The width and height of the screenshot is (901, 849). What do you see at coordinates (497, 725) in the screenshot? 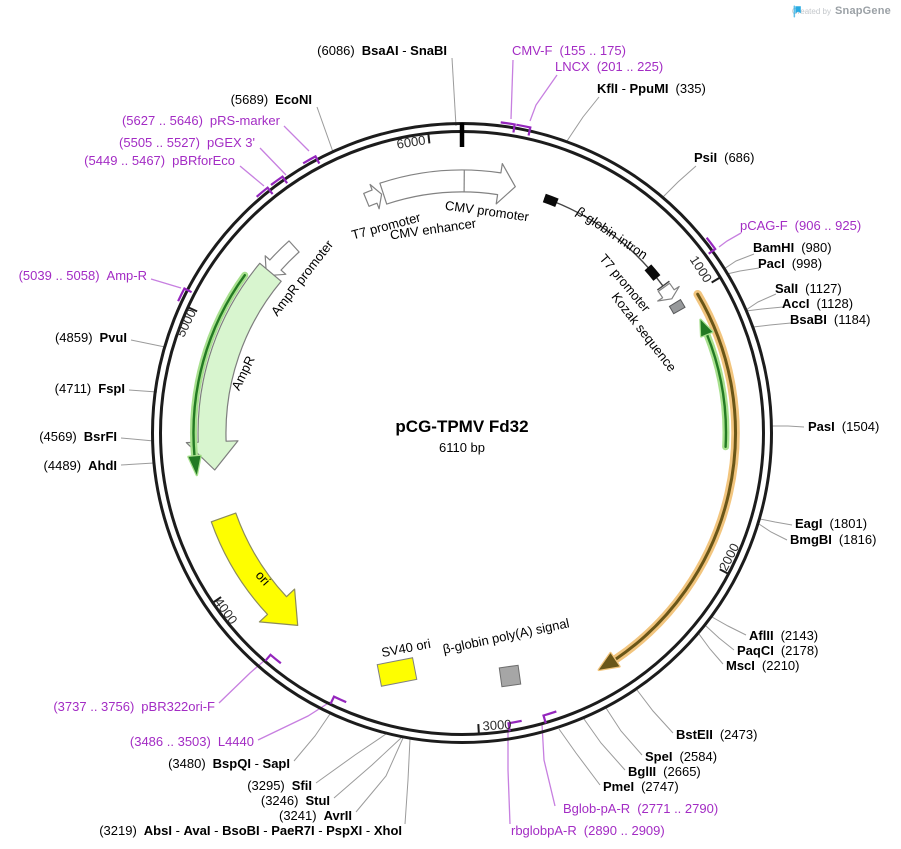
I see `tick-label-3000: 3000` at bounding box center [497, 725].